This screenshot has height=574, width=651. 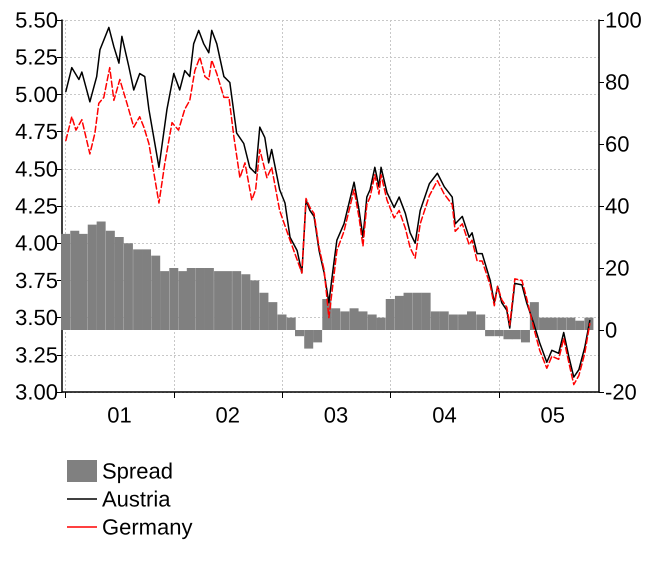 What do you see at coordinates (36, 392) in the screenshot?
I see `y-tick-label: 3.00` at bounding box center [36, 392].